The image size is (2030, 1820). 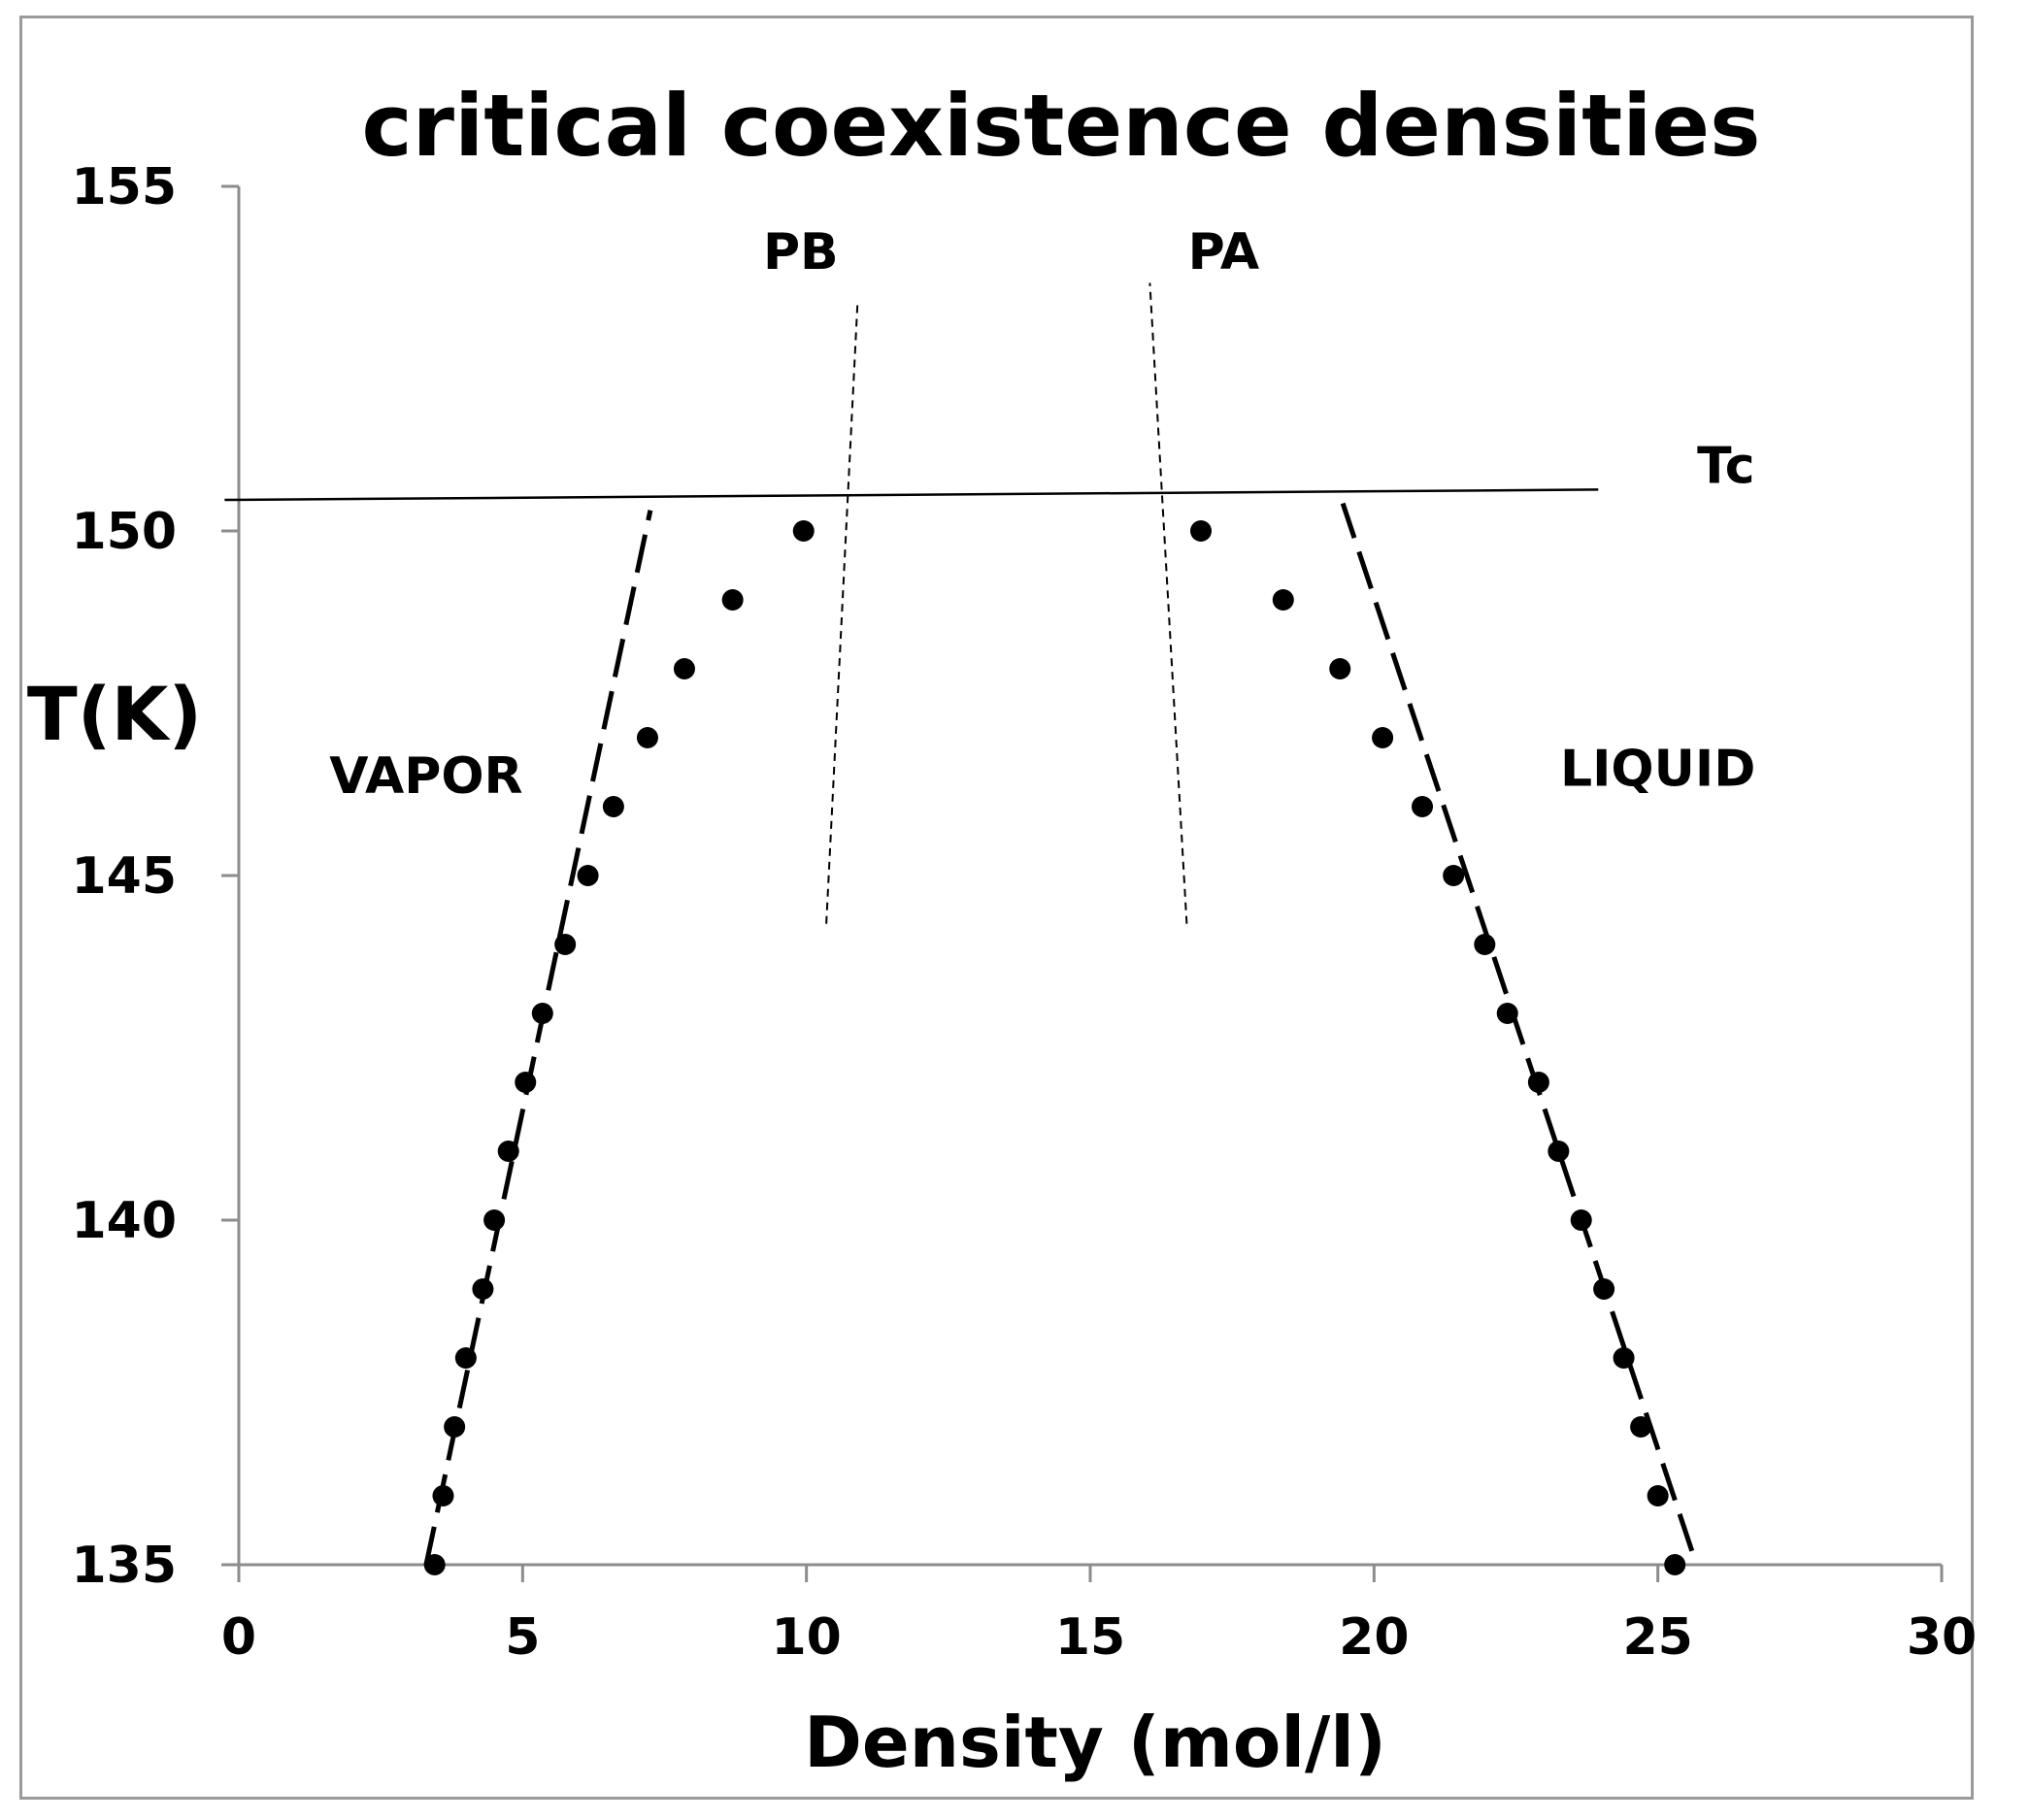 What do you see at coordinates (426, 776) in the screenshot?
I see `vapor-label: VAPOR` at bounding box center [426, 776].